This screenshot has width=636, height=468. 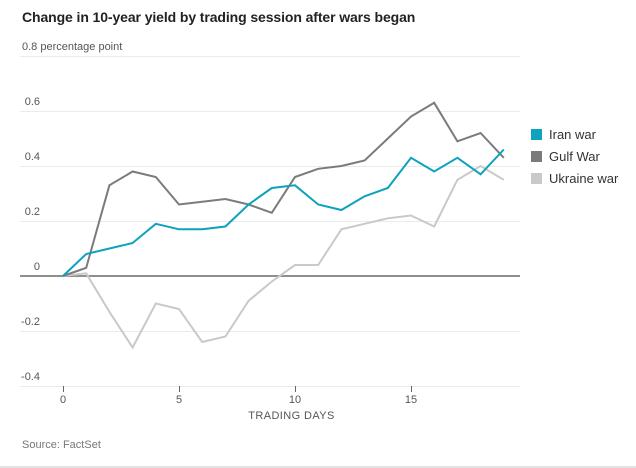 What do you see at coordinates (32, 212) in the screenshot?
I see `y-tick-label: 0.2` at bounding box center [32, 212].